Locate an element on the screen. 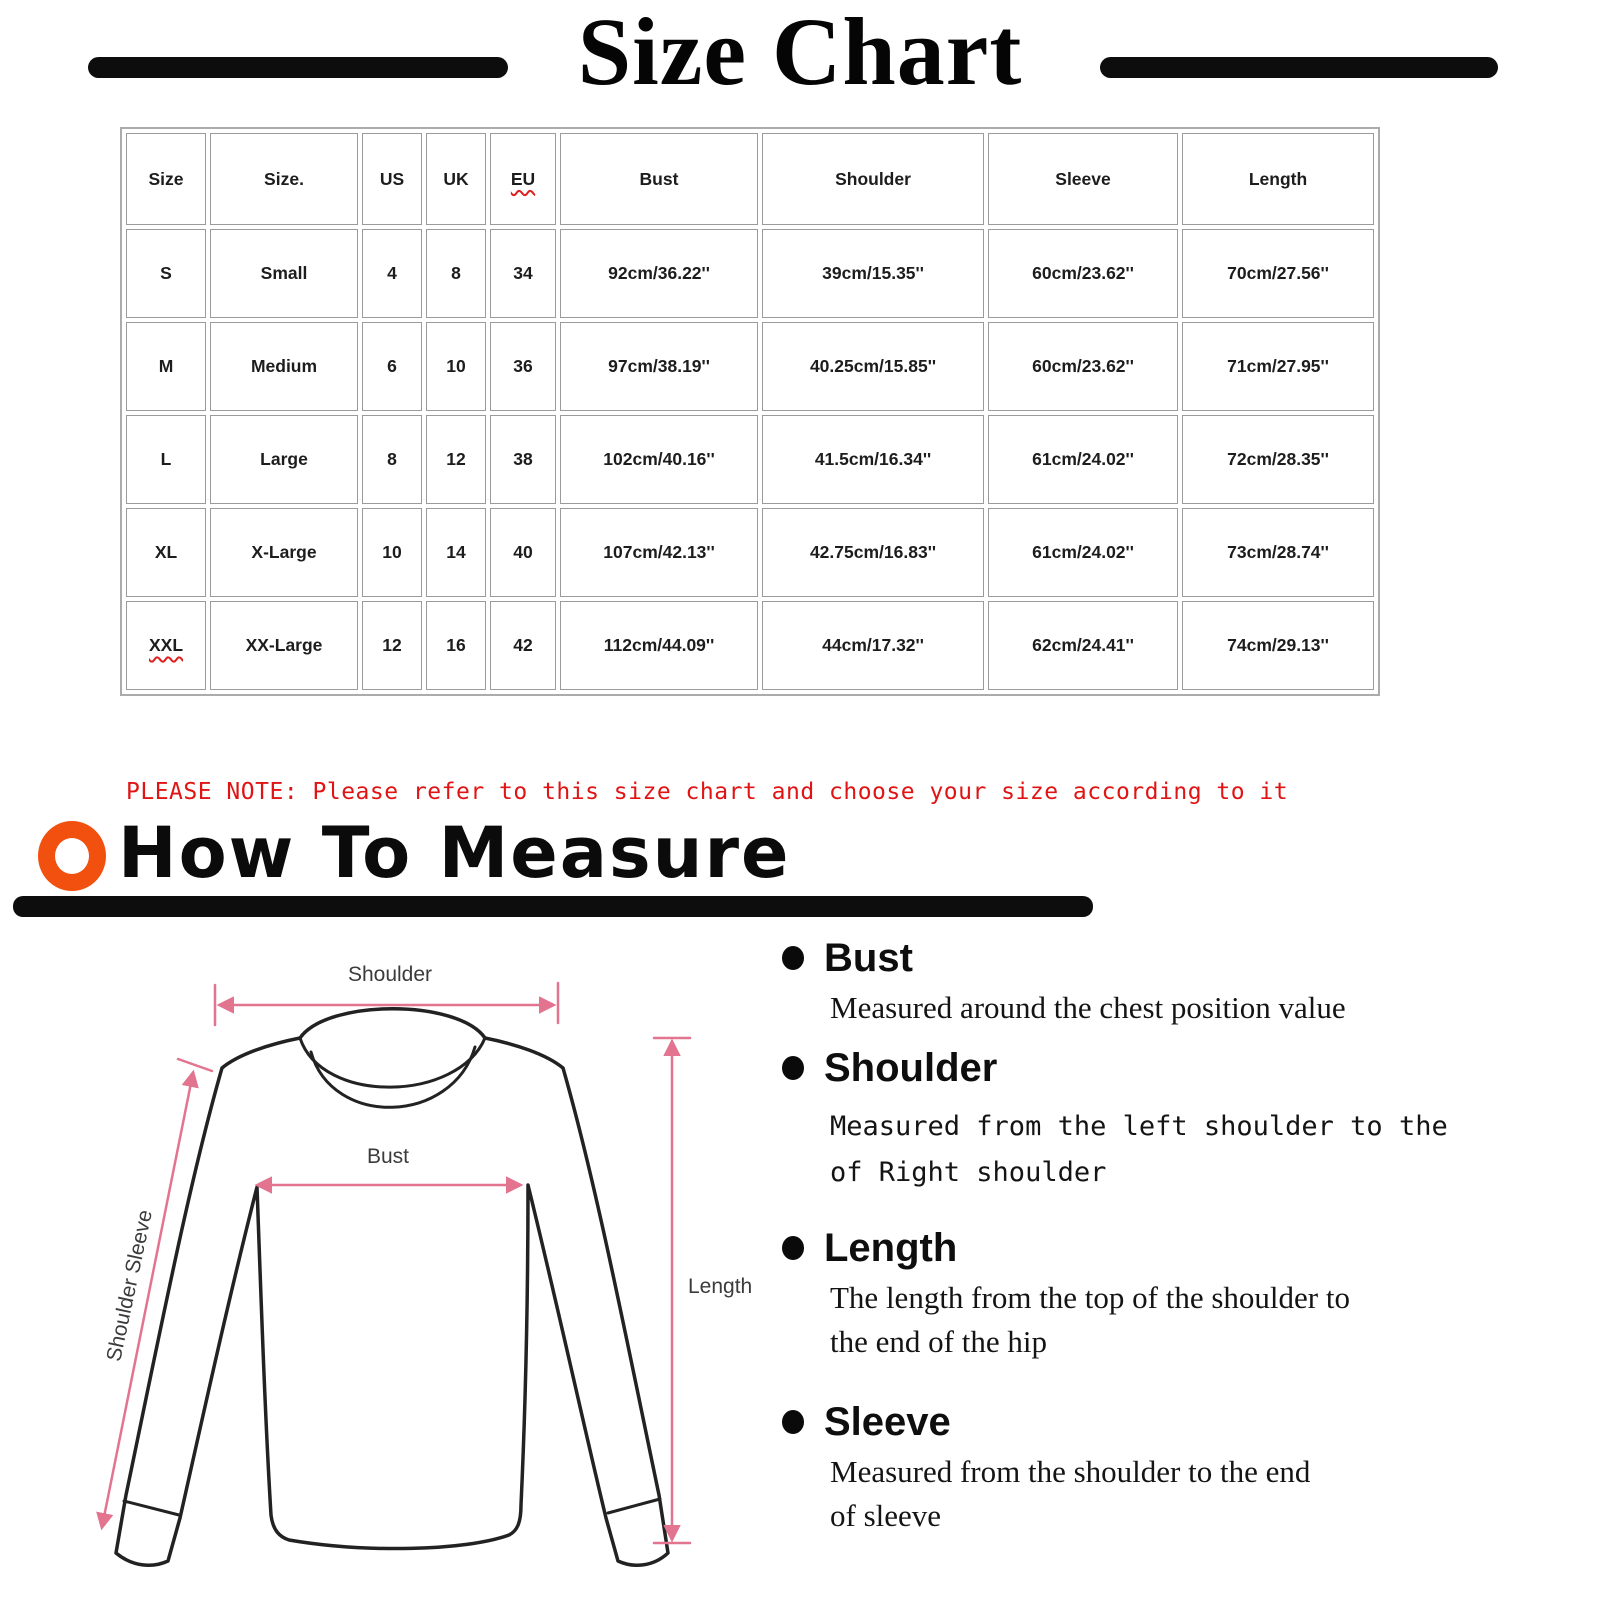 The width and height of the screenshot is (1600, 1600). table-cell: 102cm/40.16'' is located at coordinates (659, 459).